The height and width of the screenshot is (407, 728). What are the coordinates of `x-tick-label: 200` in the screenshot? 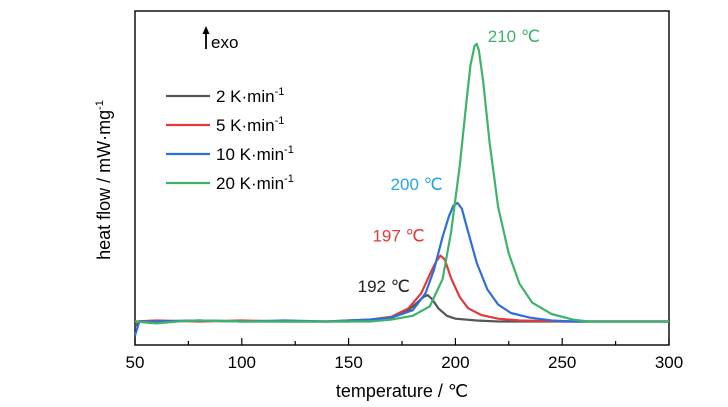 It's located at (455, 362).